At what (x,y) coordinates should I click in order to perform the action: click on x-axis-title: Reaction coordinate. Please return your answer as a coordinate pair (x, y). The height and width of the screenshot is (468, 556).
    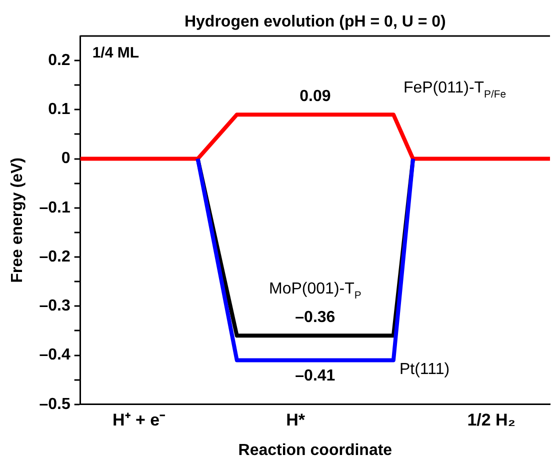
    Looking at the image, I should click on (315, 450).